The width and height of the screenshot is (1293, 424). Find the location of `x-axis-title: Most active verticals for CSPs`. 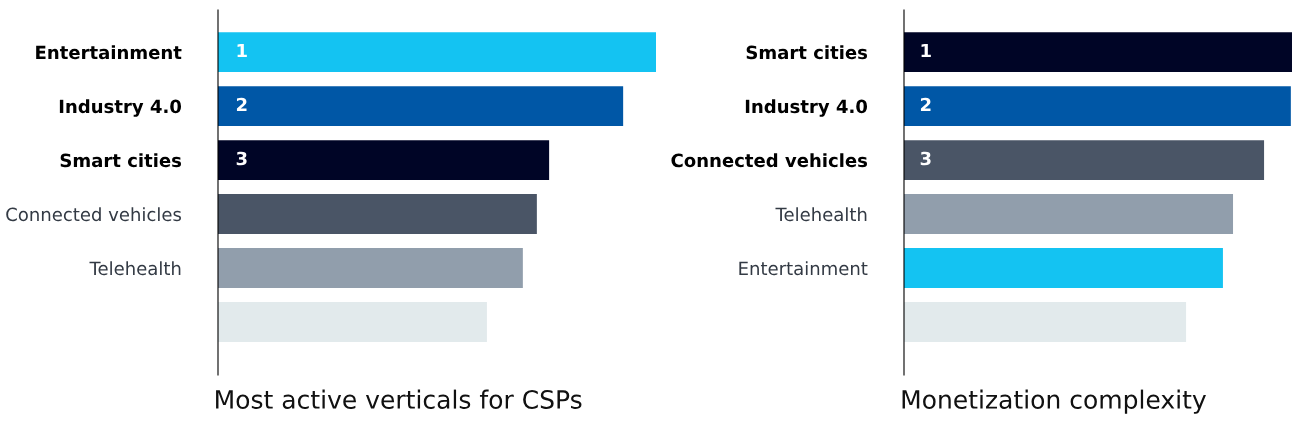

x-axis-title: Most active verticals for CSPs is located at coordinates (399, 399).